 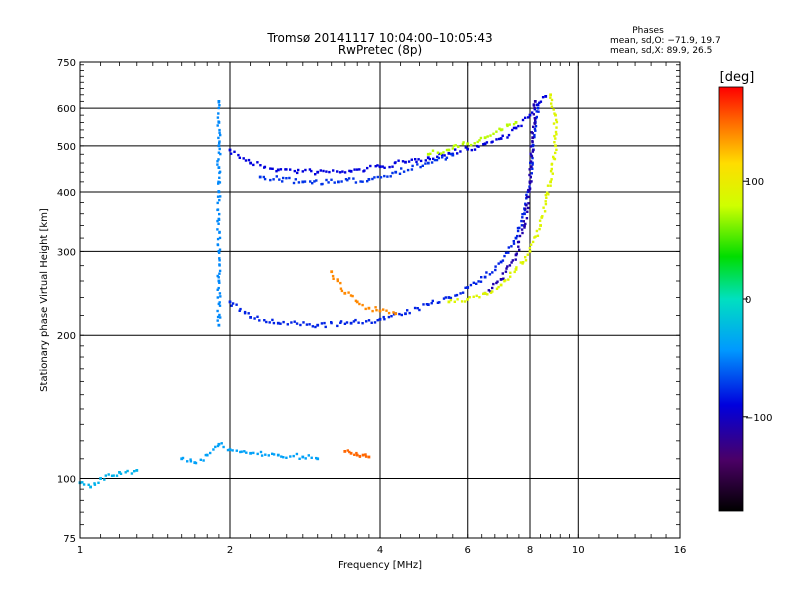 What do you see at coordinates (731, 299) in the screenshot?
I see `colorbar-gradient` at bounding box center [731, 299].